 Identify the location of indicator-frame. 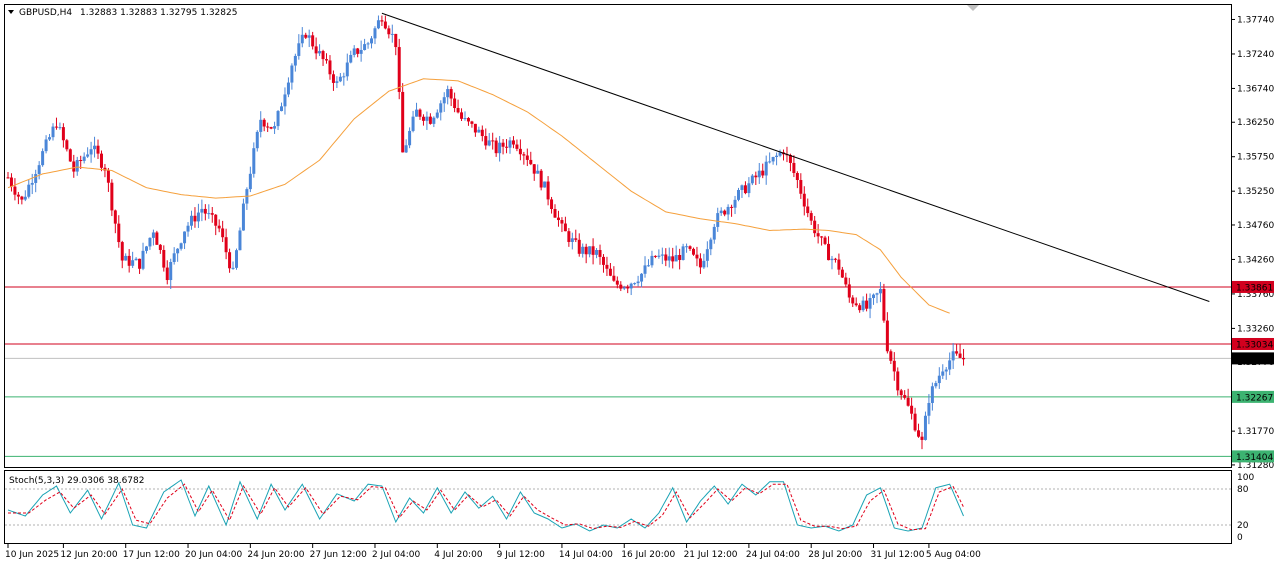
(618, 507).